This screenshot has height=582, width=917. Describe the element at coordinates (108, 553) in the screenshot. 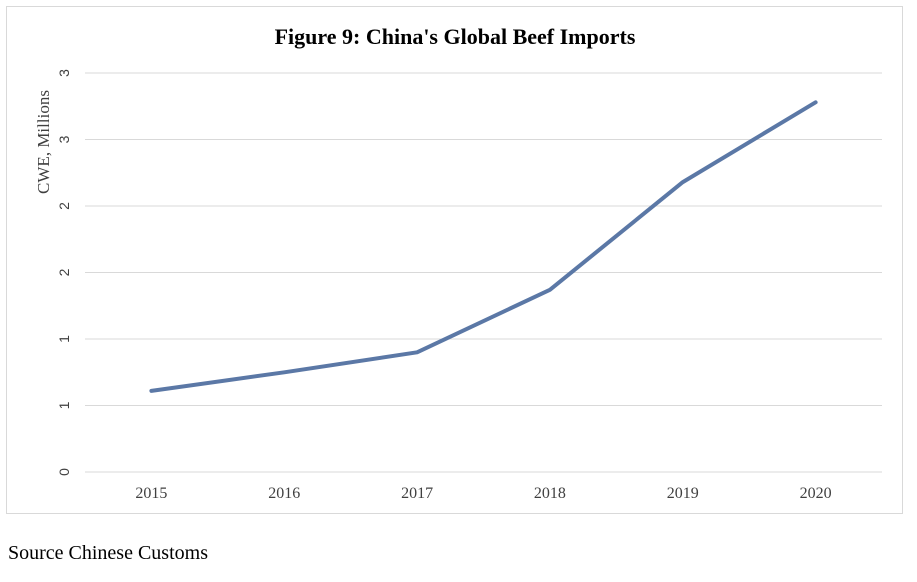

I see `source-note: Source Chinese Customs` at that location.